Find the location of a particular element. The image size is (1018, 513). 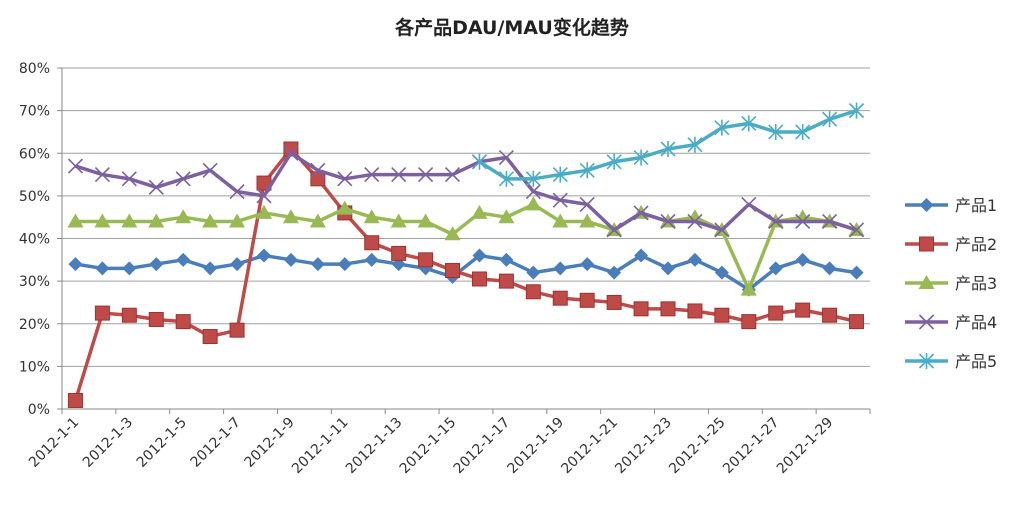

x-tick-label: 2012-1-29 is located at coordinates (805, 446).